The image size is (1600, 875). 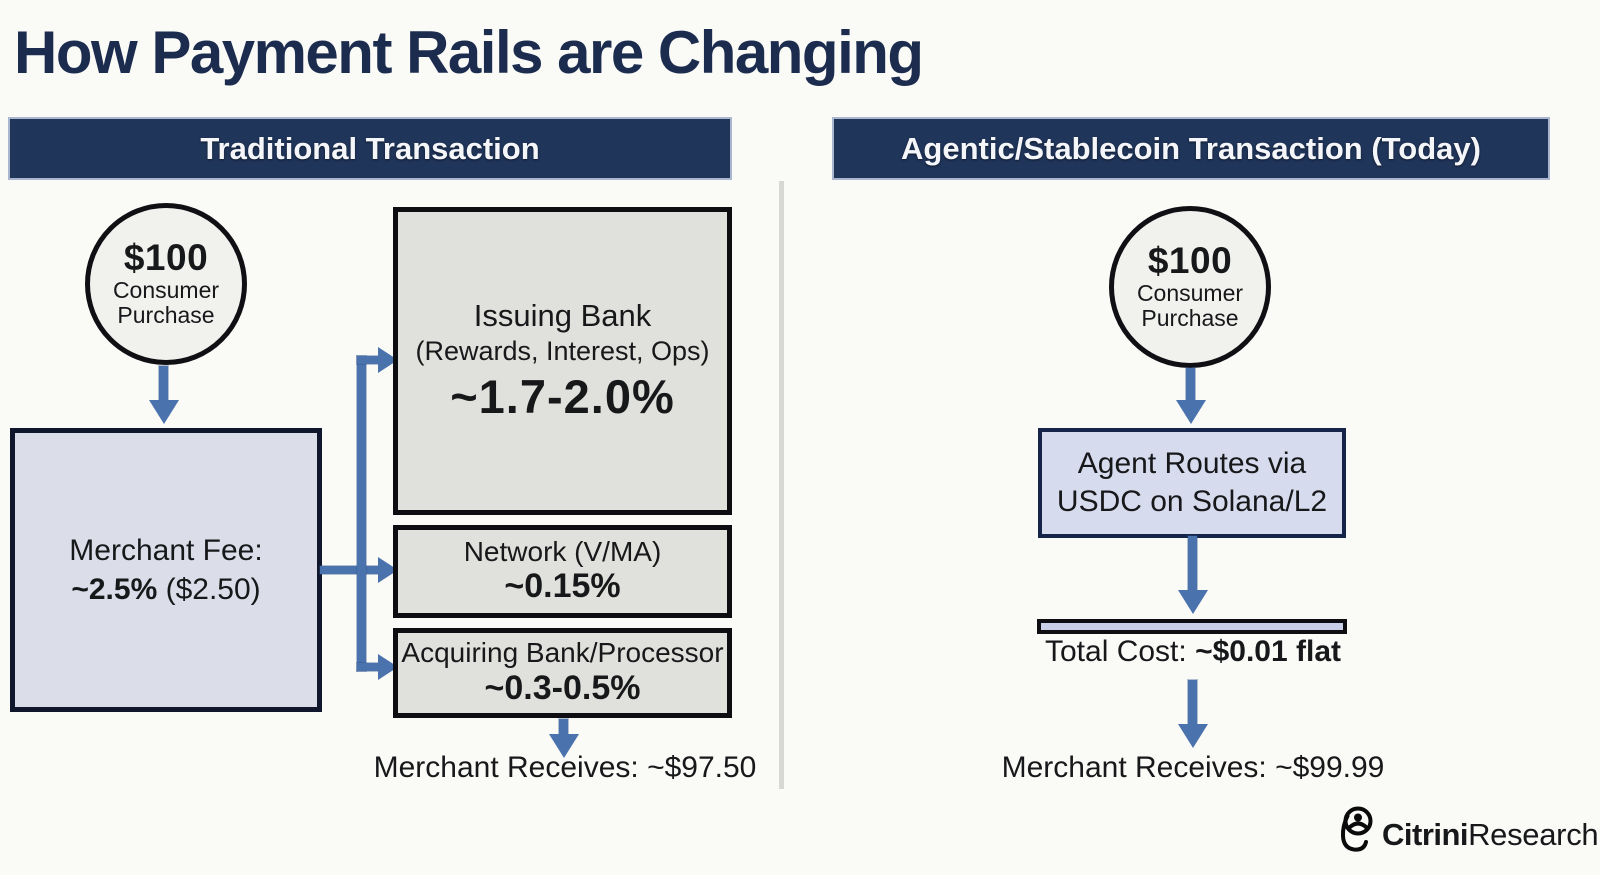 What do you see at coordinates (1356, 834) in the screenshot?
I see `citrini-logo-icon` at bounding box center [1356, 834].